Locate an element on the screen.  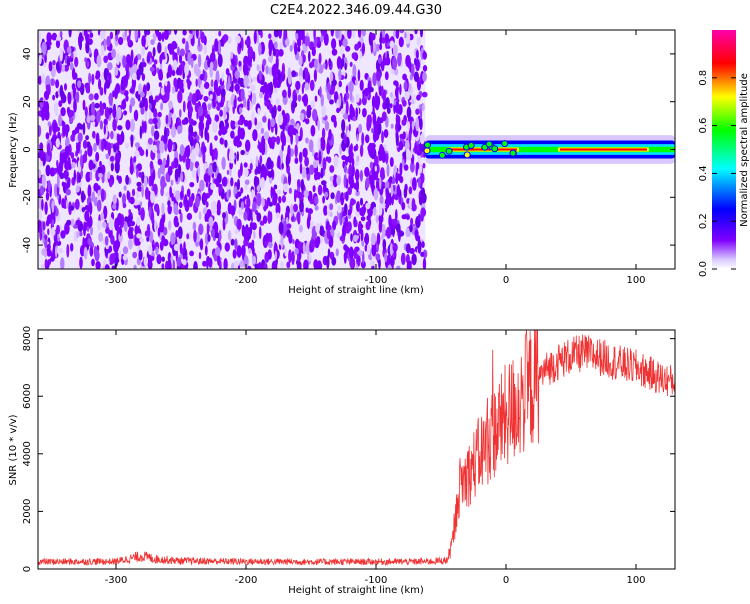
snr-y-tick-label: 4000 is located at coordinates (27, 453).